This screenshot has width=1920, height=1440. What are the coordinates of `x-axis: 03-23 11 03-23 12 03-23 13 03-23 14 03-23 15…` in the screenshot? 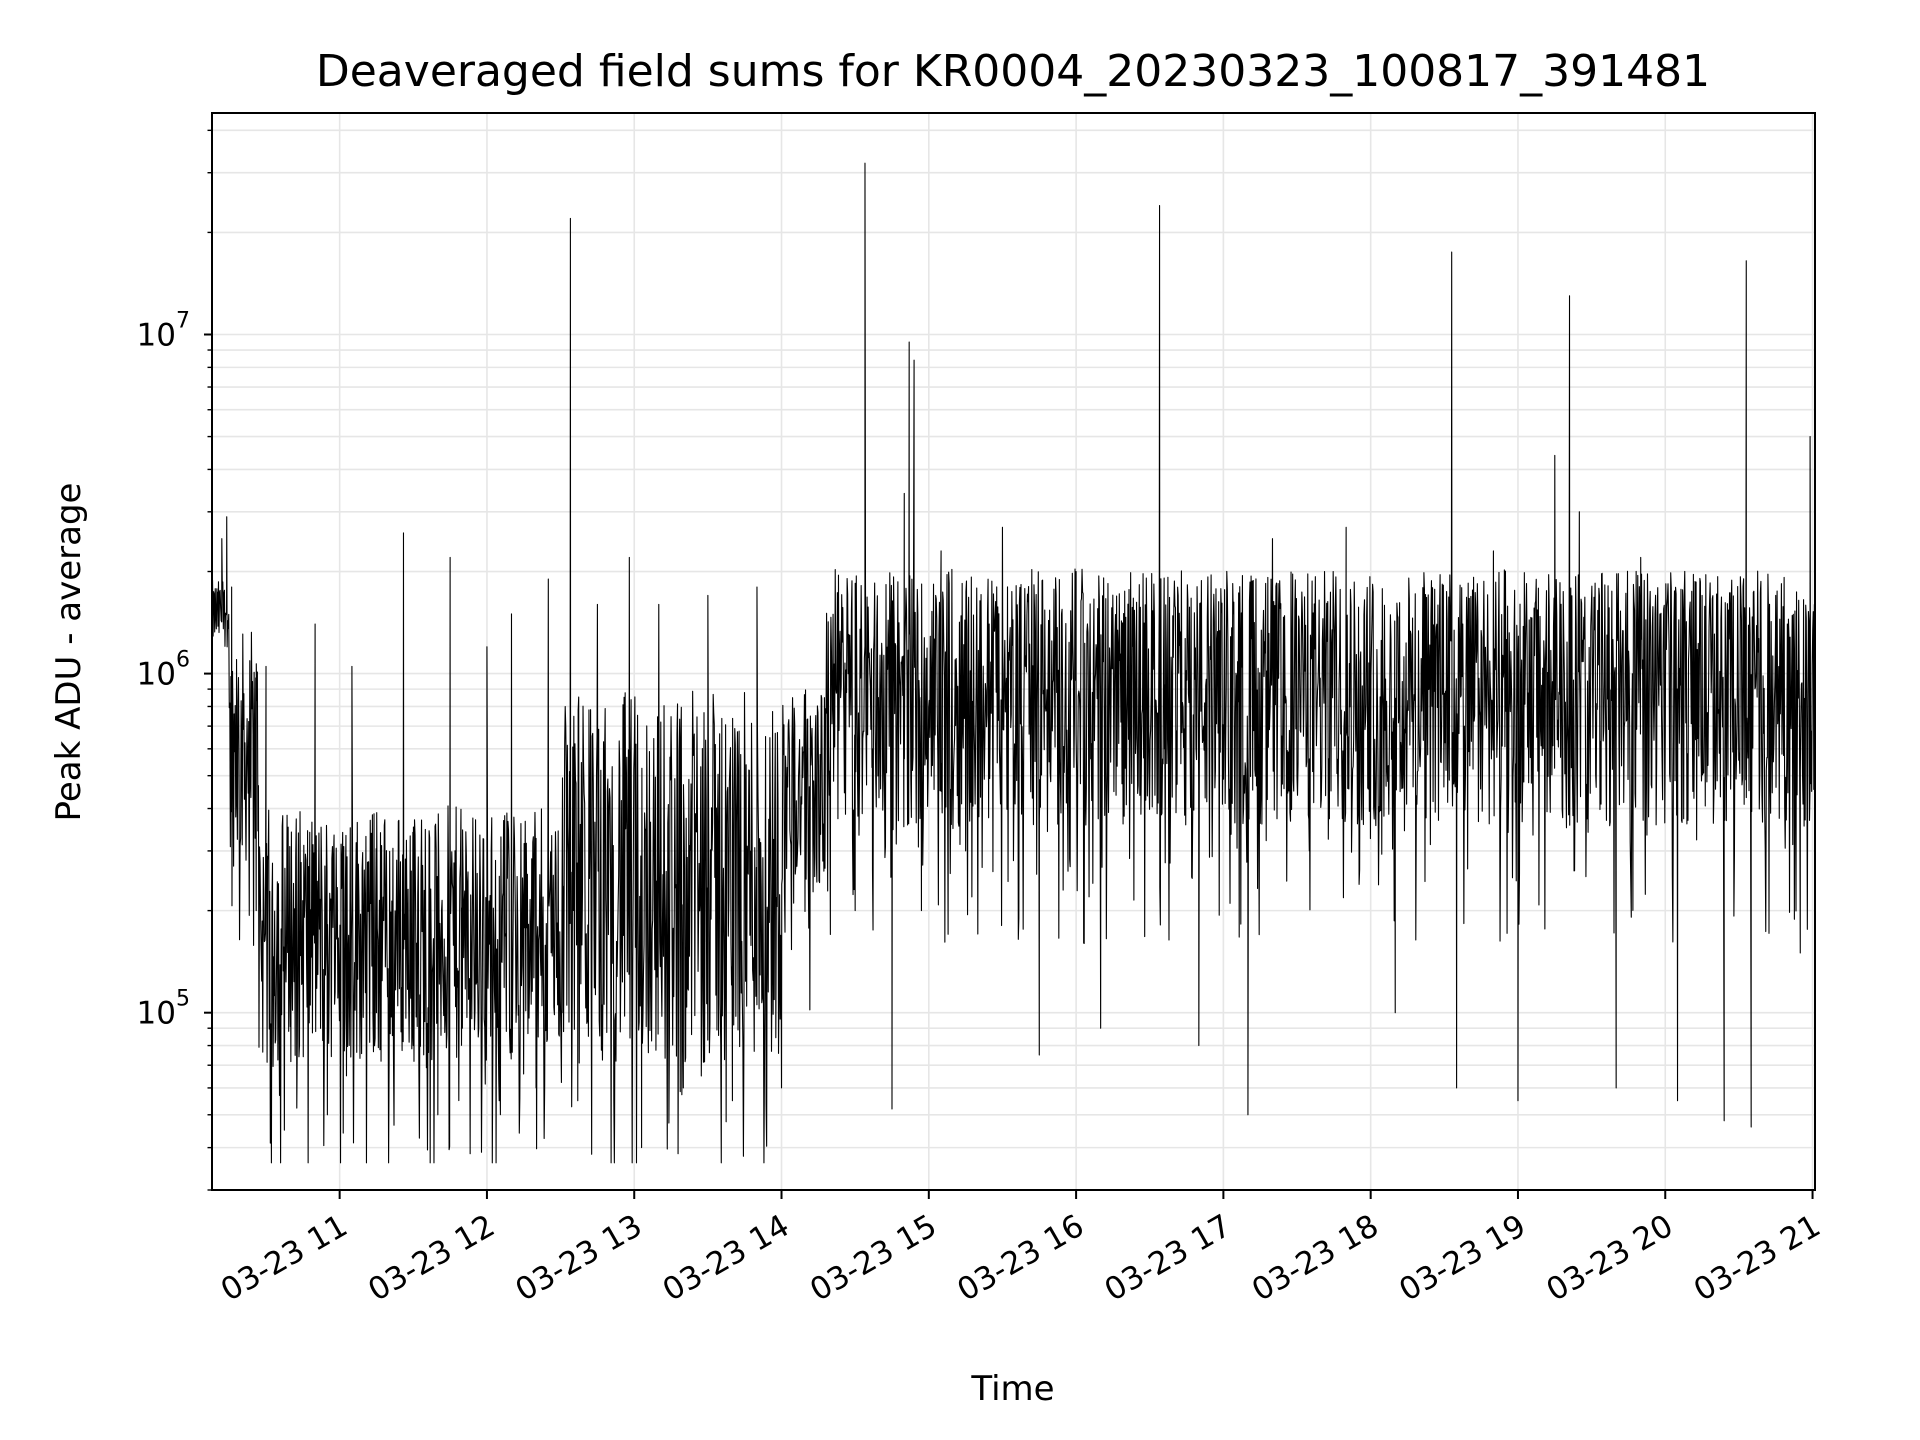 It's located at (1021, 1249).